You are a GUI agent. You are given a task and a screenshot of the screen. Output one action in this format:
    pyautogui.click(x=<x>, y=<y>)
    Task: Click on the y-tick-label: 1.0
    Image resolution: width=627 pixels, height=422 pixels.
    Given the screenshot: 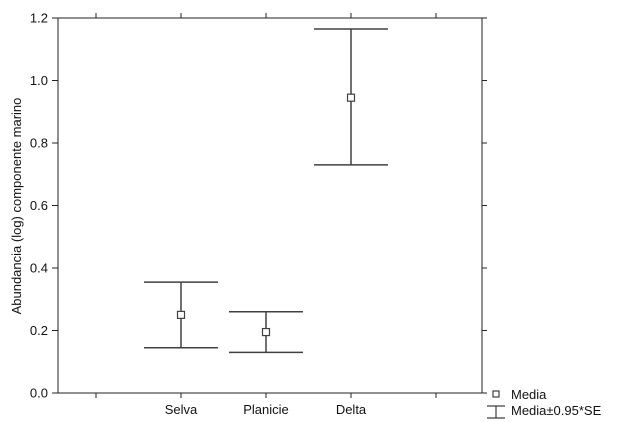 What is the action you would take?
    pyautogui.click(x=39, y=80)
    